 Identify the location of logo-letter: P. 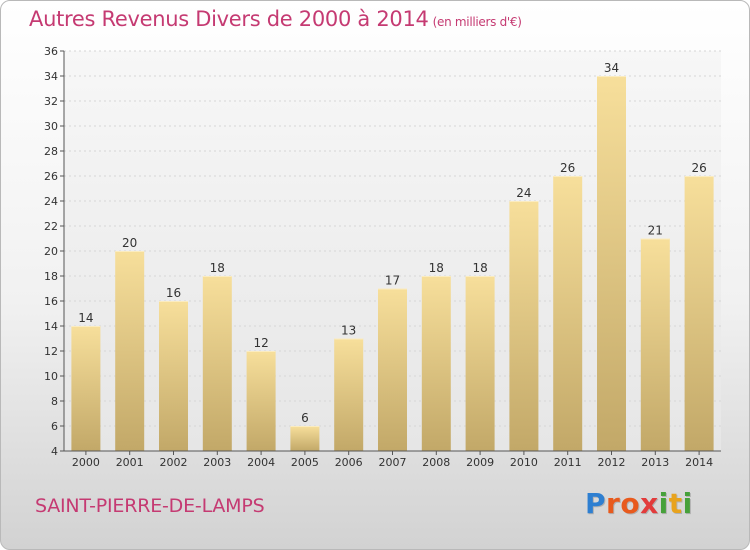
(596, 503).